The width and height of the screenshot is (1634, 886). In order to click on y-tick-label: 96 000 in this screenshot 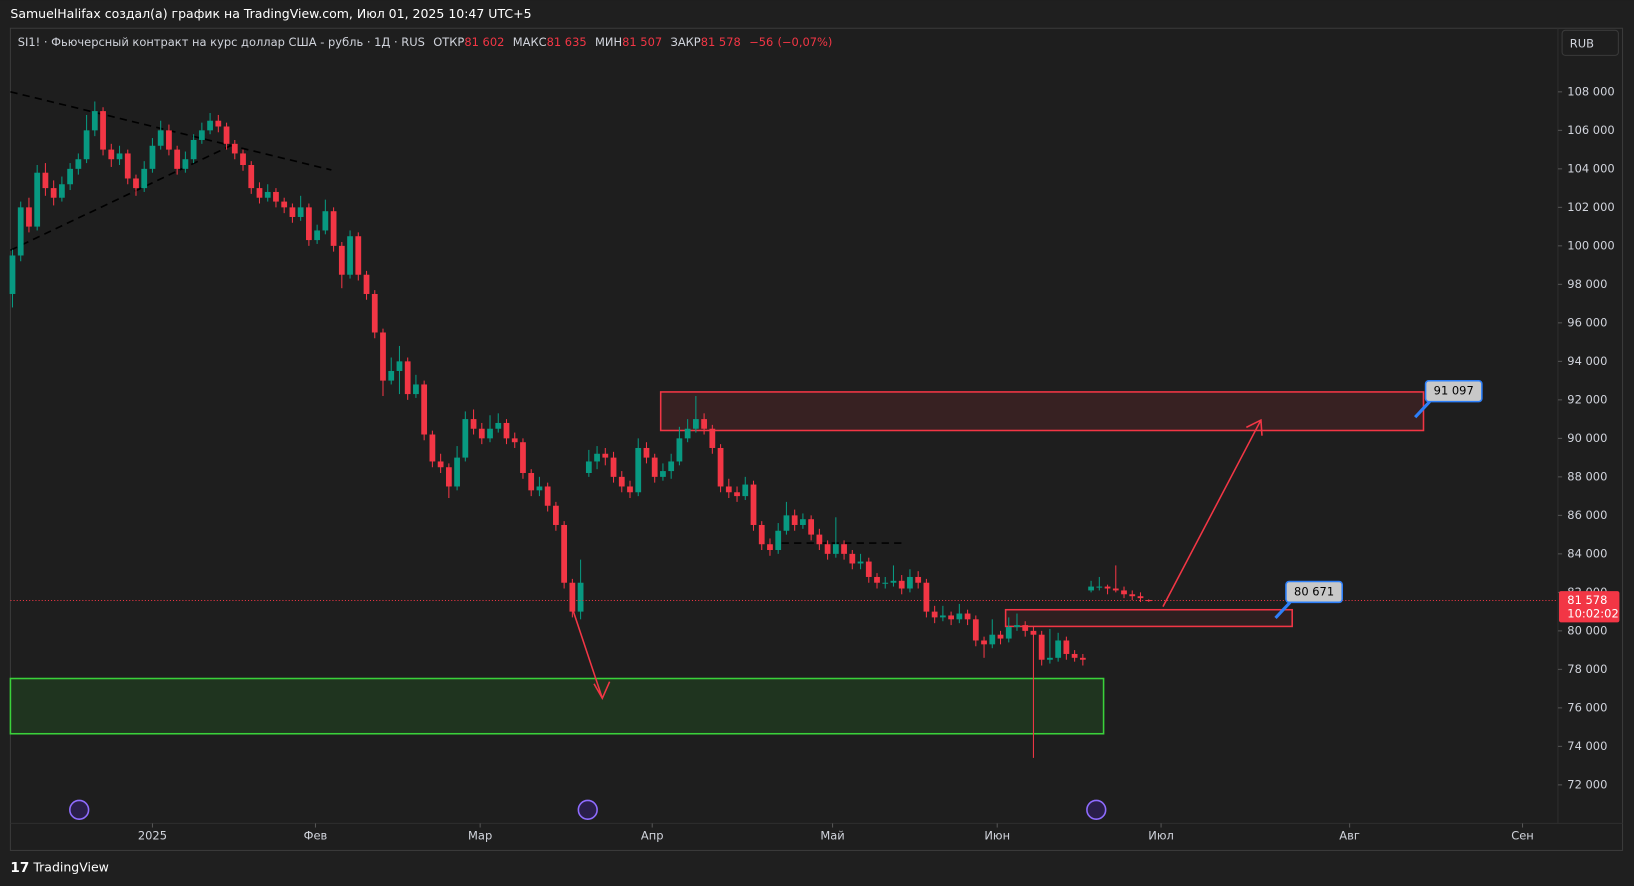, I will do `click(1587, 322)`.